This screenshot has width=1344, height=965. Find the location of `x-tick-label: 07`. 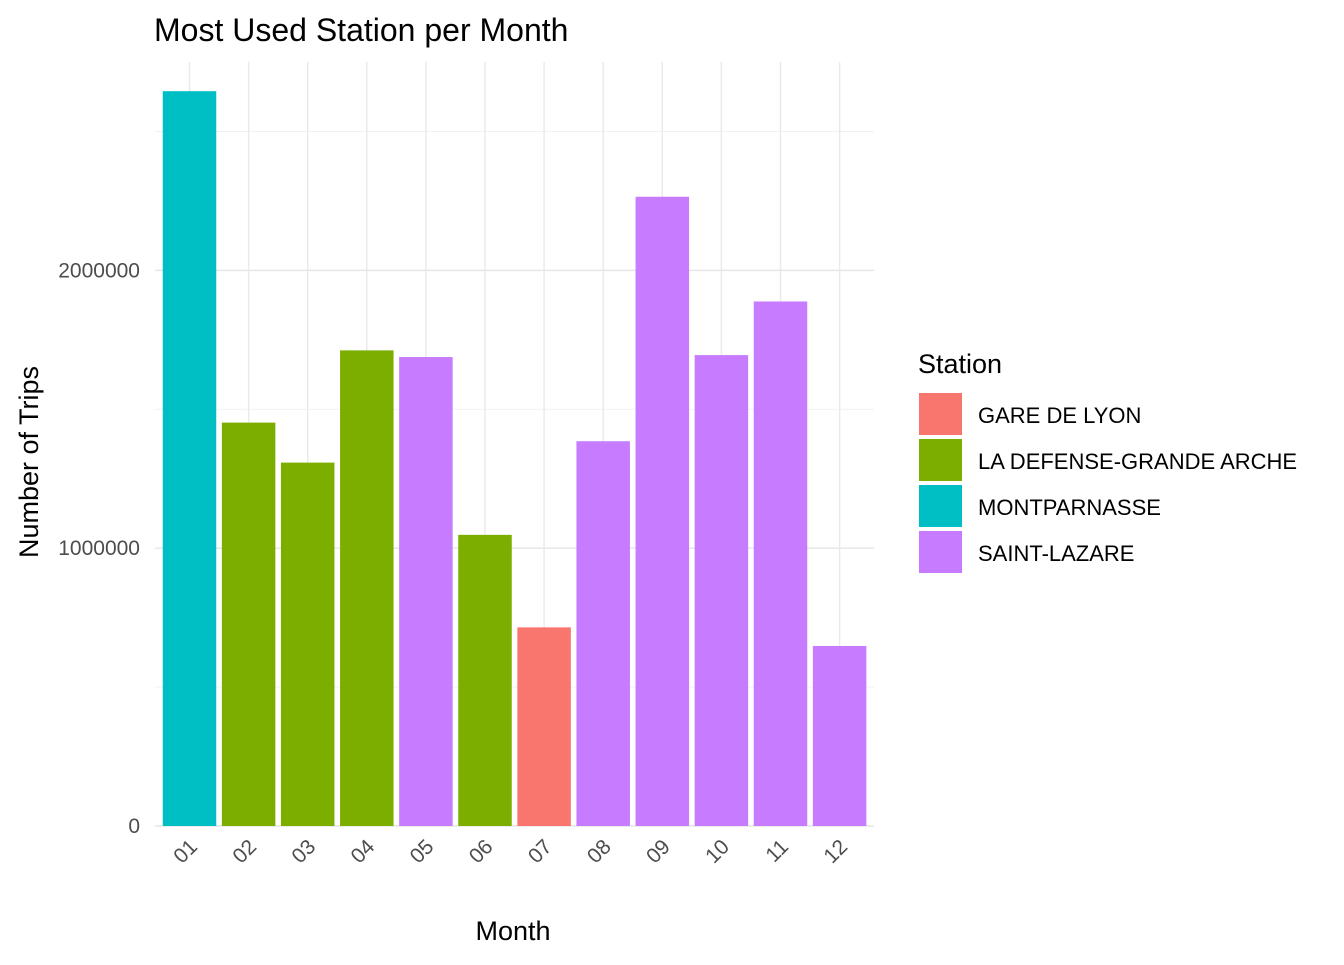

x-tick-label: 07 is located at coordinates (540, 851).